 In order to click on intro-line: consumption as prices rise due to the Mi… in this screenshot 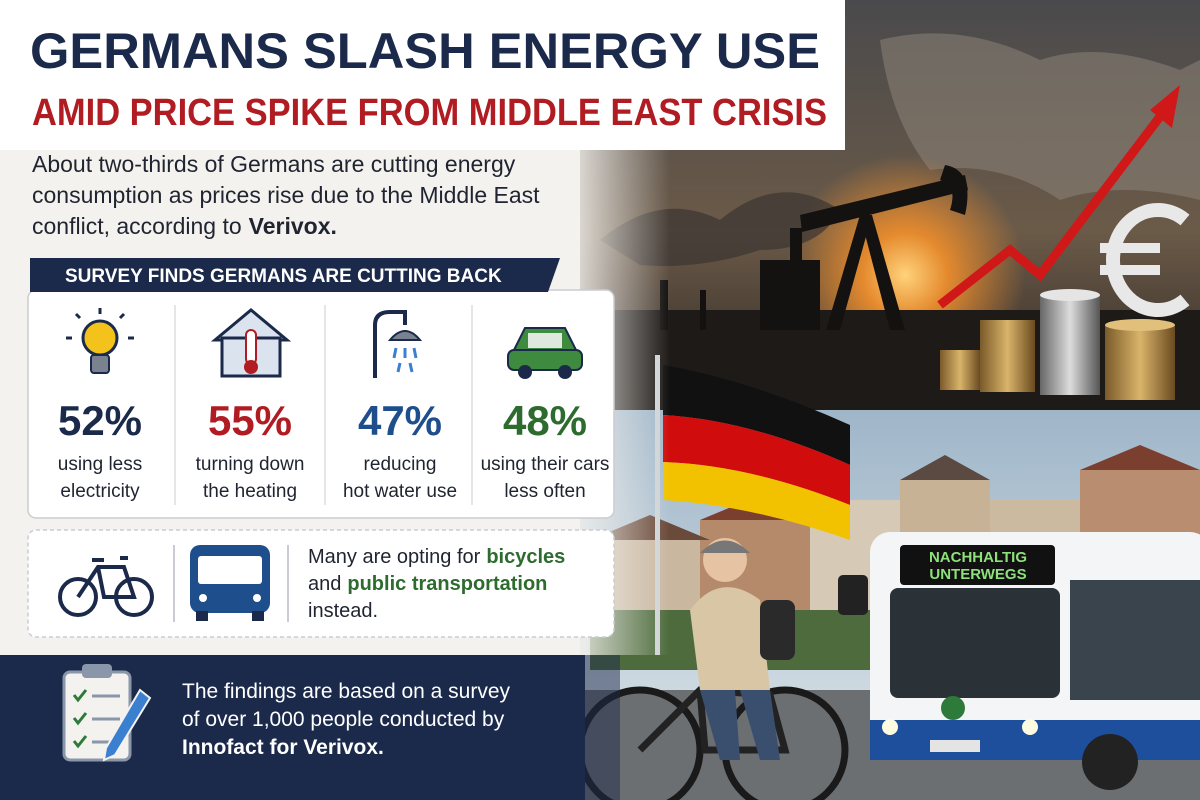, I will do `click(286, 195)`.